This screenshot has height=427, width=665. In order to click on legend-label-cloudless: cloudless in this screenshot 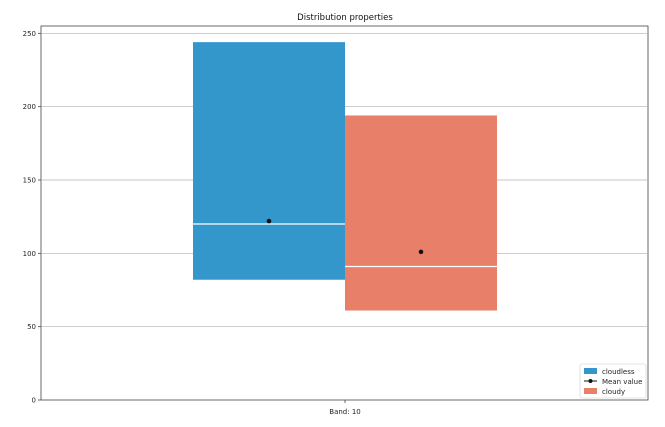, I will do `click(618, 372)`.